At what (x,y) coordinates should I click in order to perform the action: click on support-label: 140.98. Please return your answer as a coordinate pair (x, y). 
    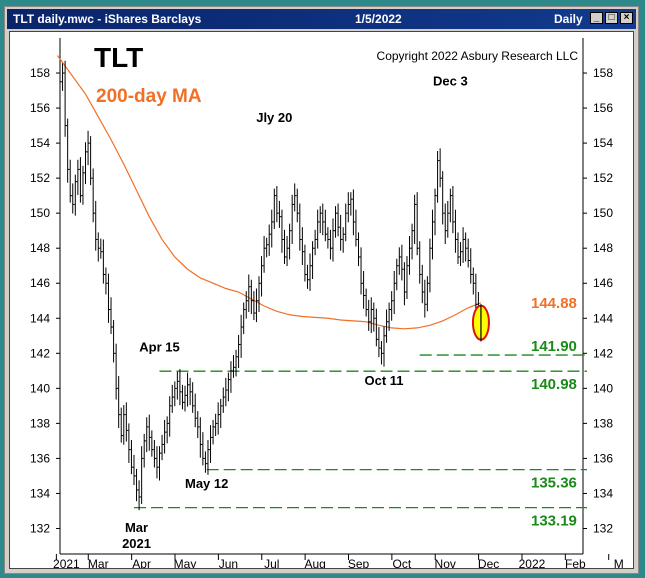
    Looking at the image, I should click on (554, 384).